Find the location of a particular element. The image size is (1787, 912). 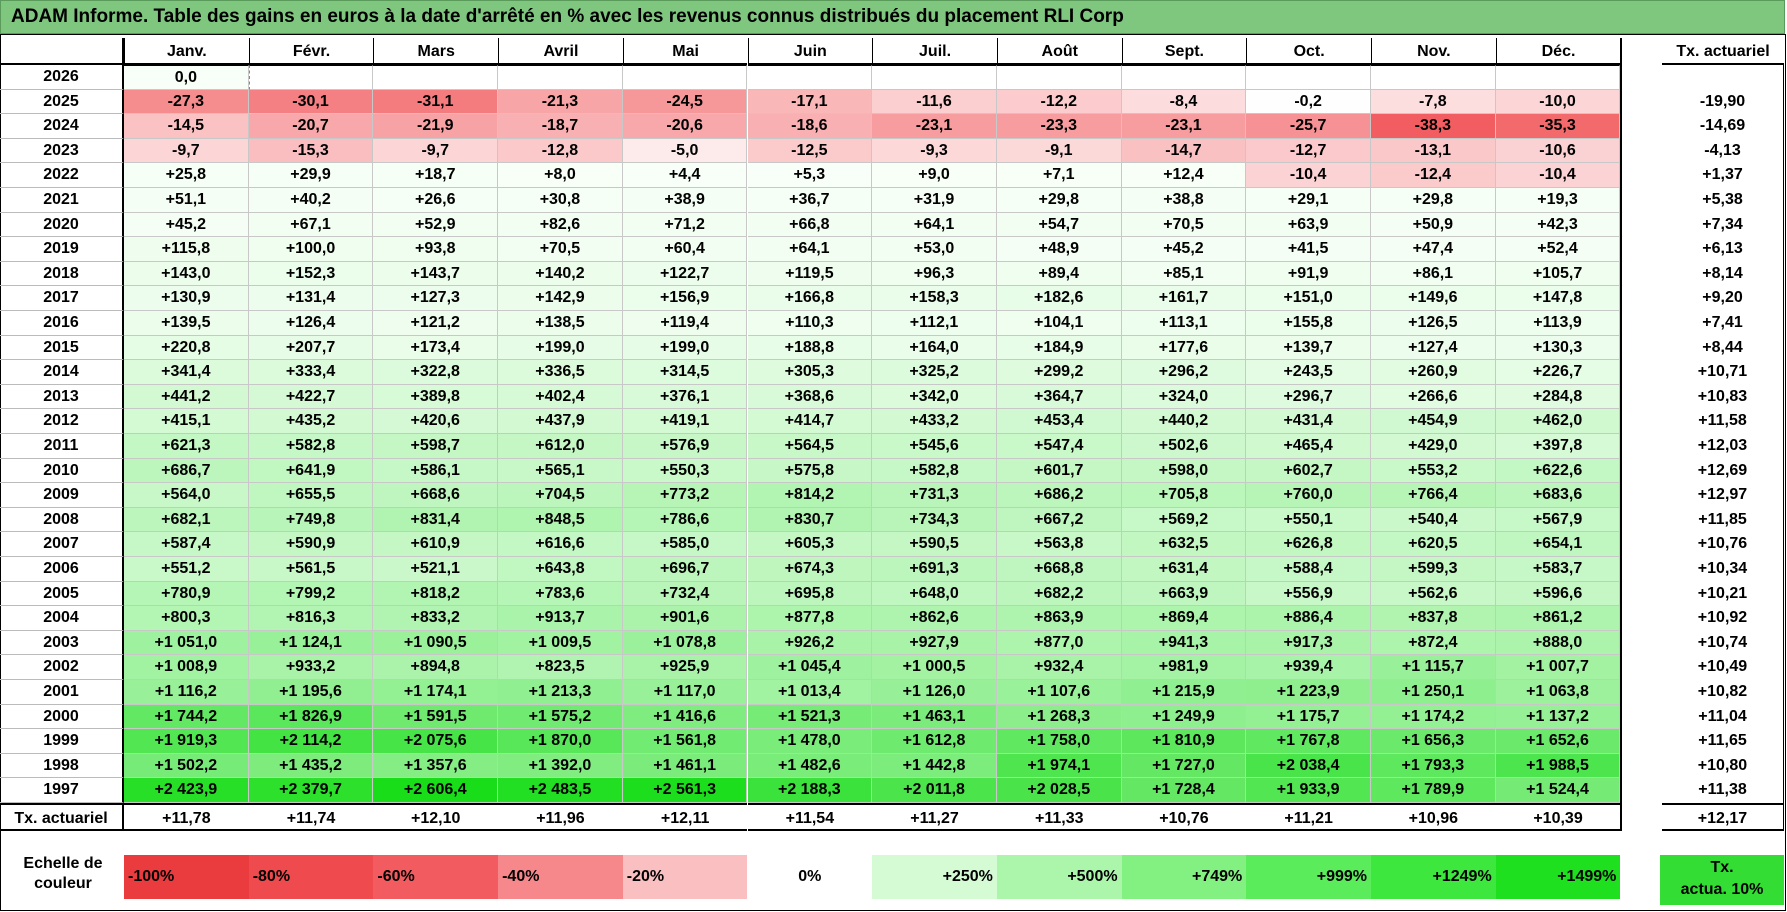

gain-cell: +668,6 is located at coordinates (436, 495).